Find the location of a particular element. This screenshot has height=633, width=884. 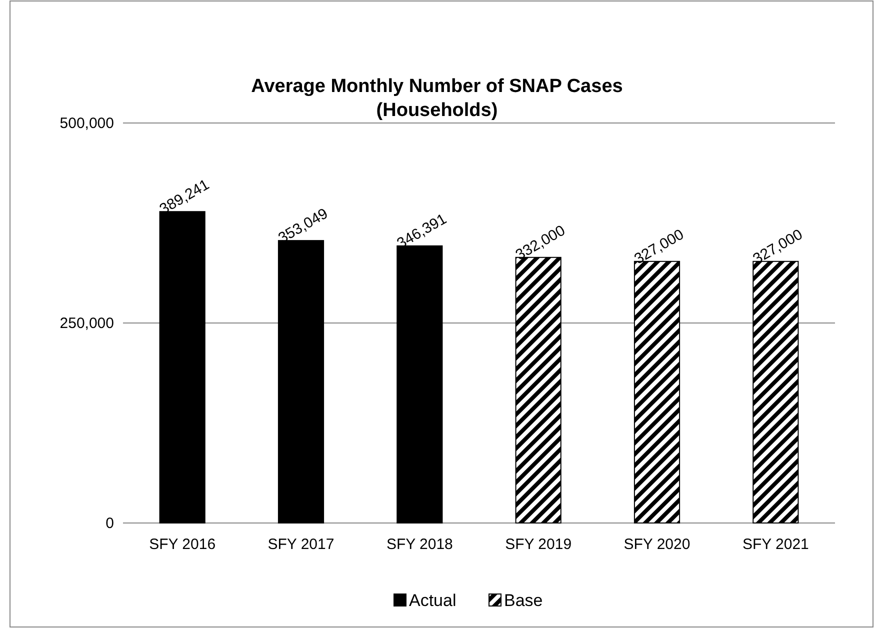

x-tick-label: SFY 2016 is located at coordinates (182, 544).